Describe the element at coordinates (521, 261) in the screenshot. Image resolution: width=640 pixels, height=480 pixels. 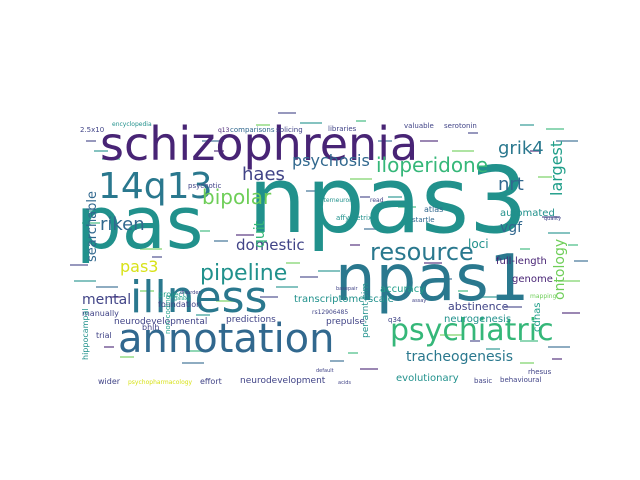
I see `cloud-word-full-length: full-length` at that location.